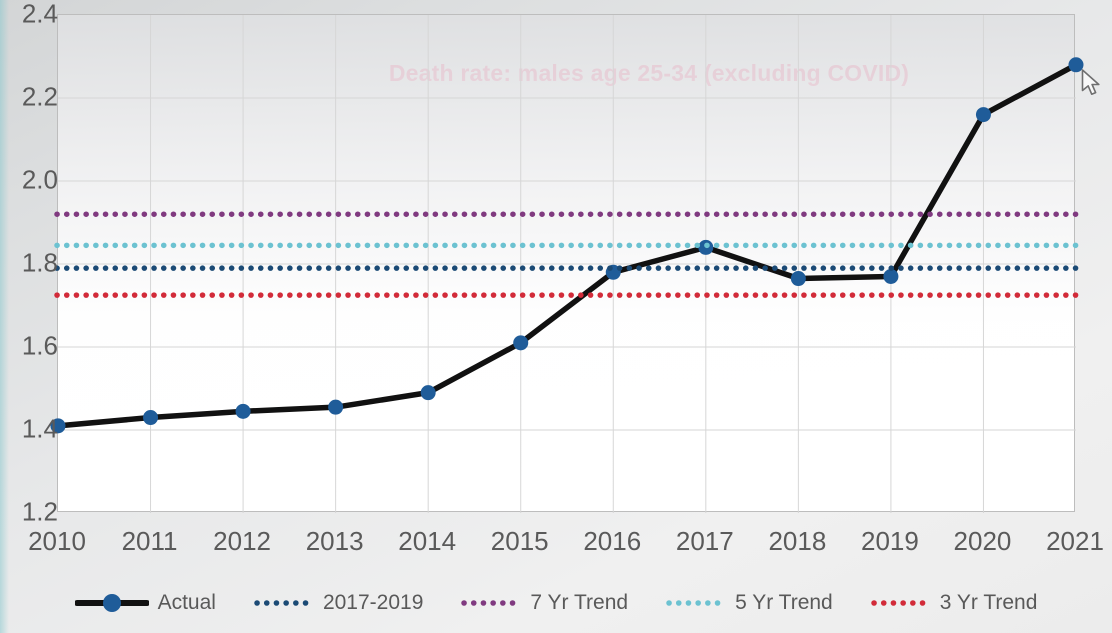 Image resolution: width=1112 pixels, height=633 pixels. Describe the element at coordinates (427, 541) in the screenshot. I see `x-tick-label: 2014` at that location.